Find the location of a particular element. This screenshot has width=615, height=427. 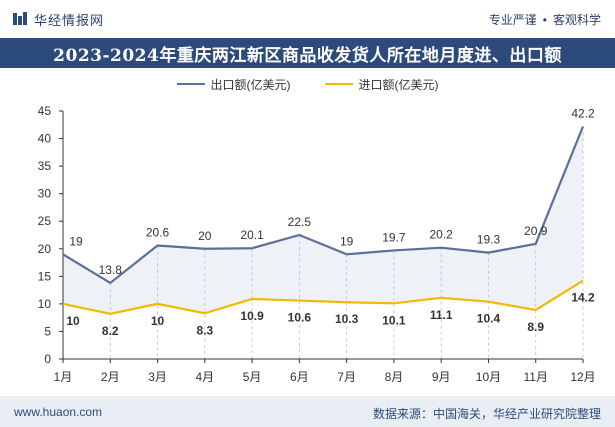

legend-item-import: 进口额(亿美元) is located at coordinates (381, 84).